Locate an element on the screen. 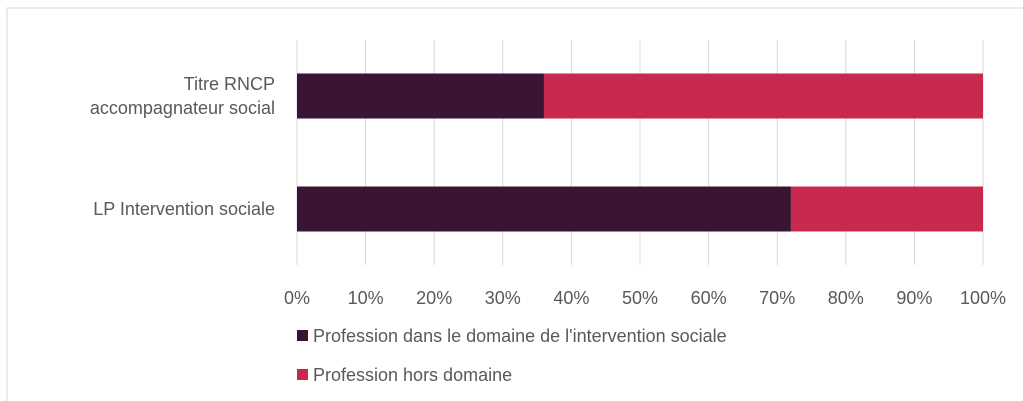 The image size is (1023, 401). category-label: Titre RNCP accompagnateur social is located at coordinates (182, 96).